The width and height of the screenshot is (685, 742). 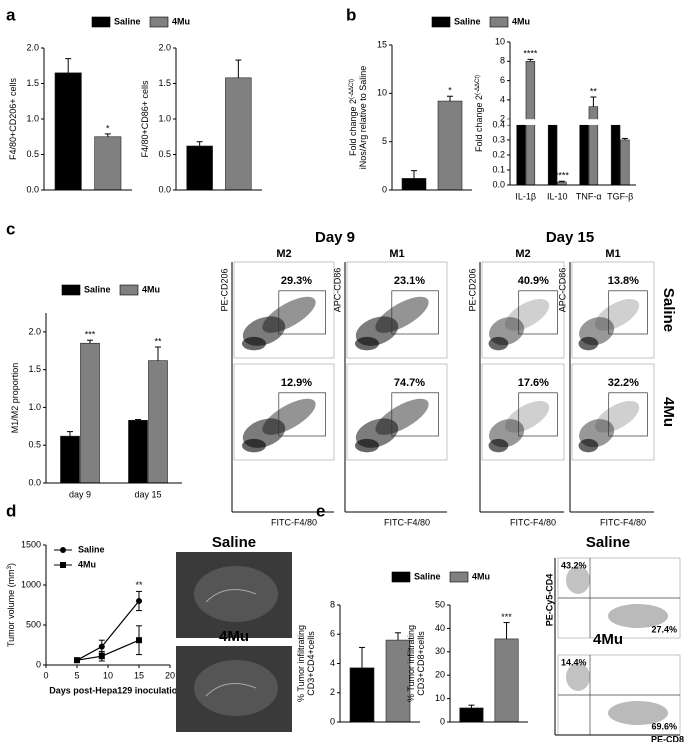 What do you see at coordinates (664, 629) in the screenshot?
I see `quadrant-percent: 27.4%` at bounding box center [664, 629].